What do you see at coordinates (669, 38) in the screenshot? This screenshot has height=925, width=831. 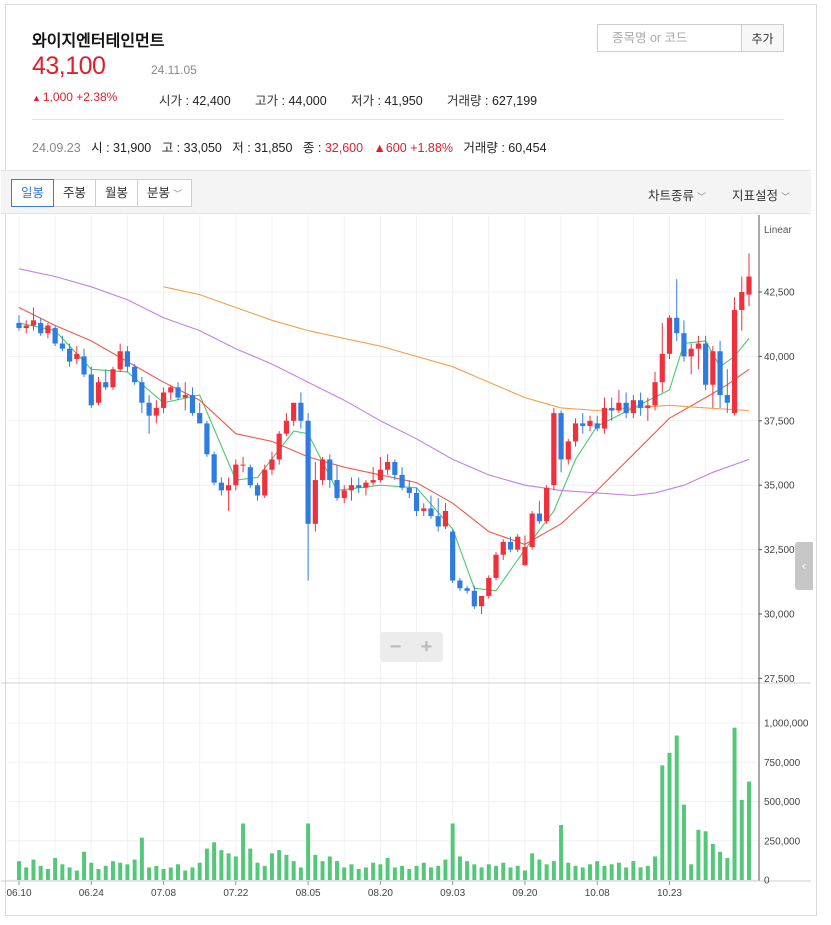 I see `search-input` at bounding box center [669, 38].